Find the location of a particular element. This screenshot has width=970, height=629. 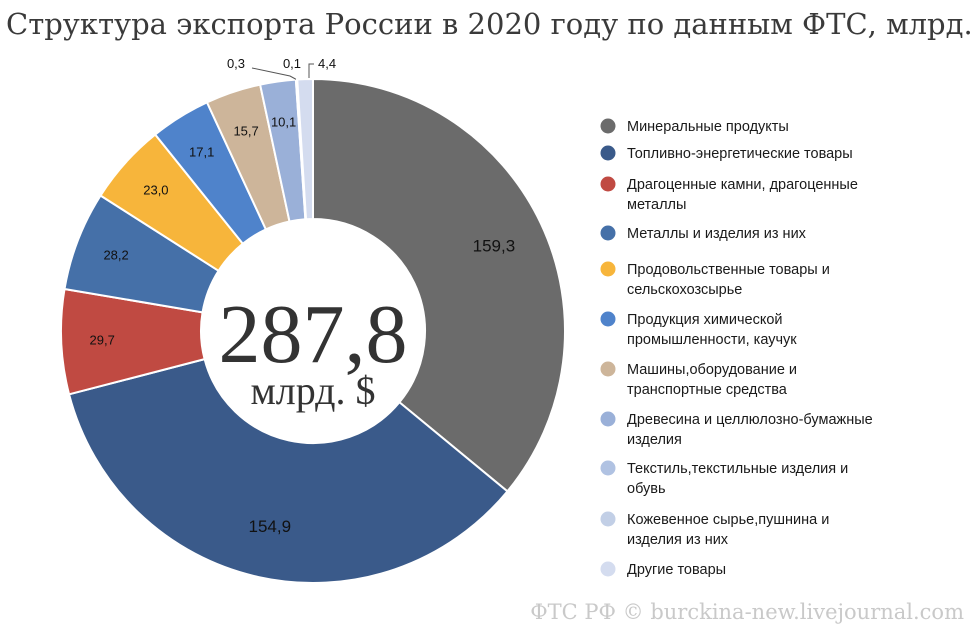

watermark: ФТС РФ © burckina-new.livejournal.com is located at coordinates (747, 612).